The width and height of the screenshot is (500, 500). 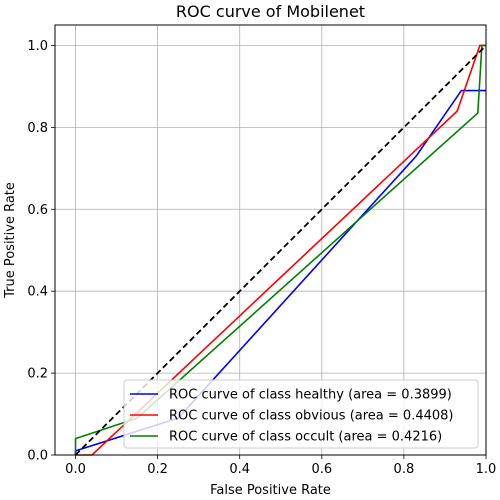 I want to click on x-tick-label: 0.2, so click(x=157, y=469).